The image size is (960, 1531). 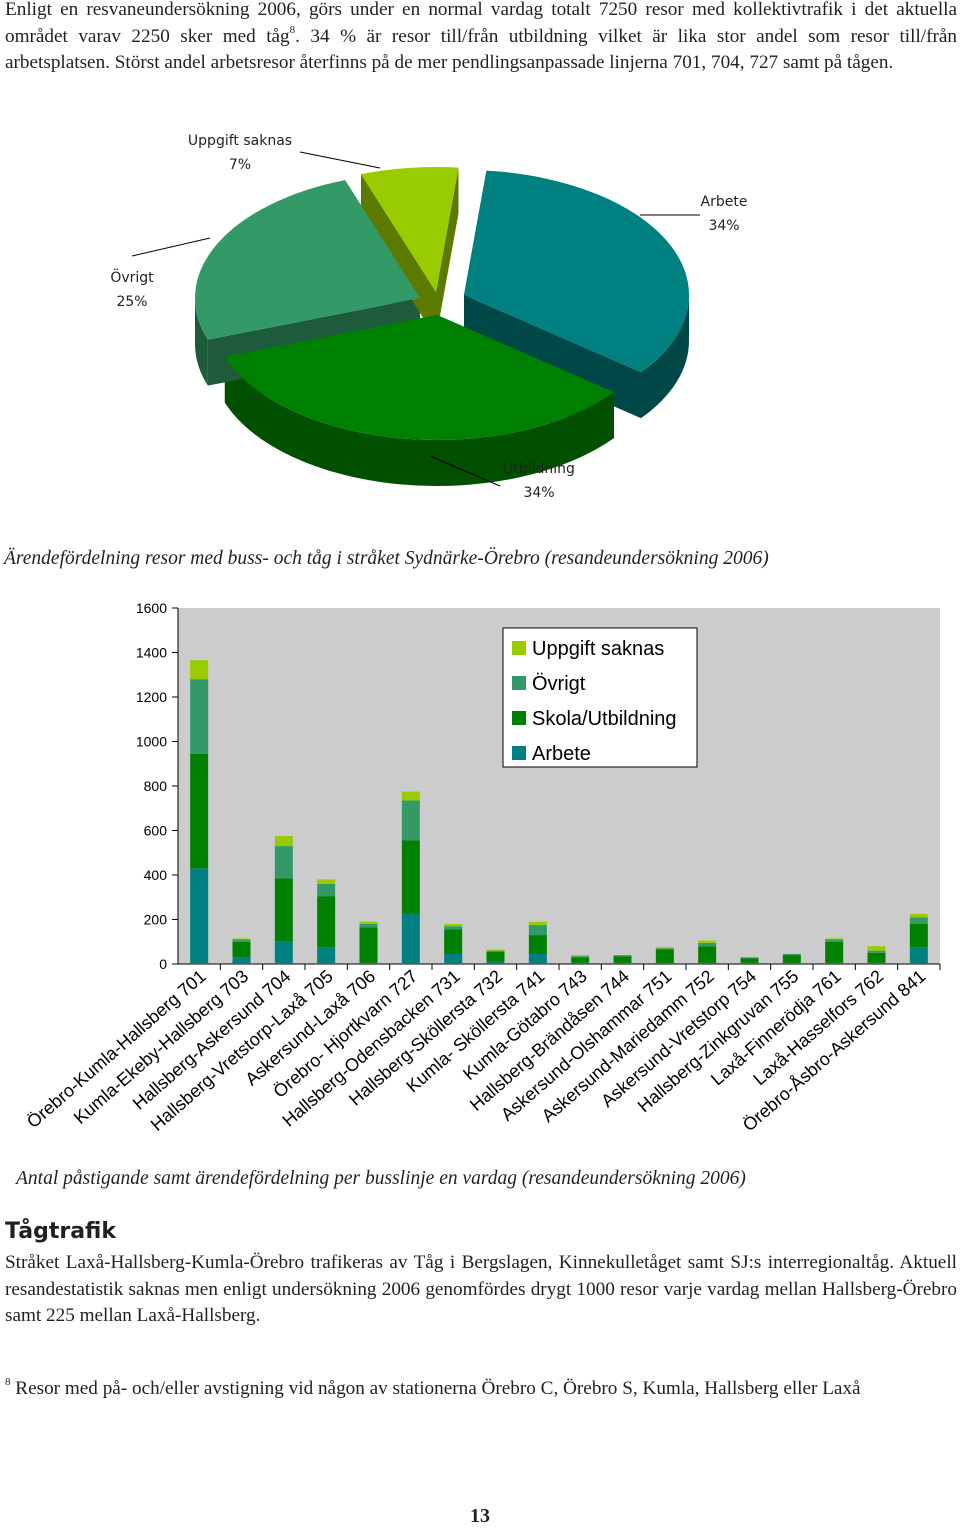 I want to click on pie-slice-ovrigt, so click(x=307, y=260).